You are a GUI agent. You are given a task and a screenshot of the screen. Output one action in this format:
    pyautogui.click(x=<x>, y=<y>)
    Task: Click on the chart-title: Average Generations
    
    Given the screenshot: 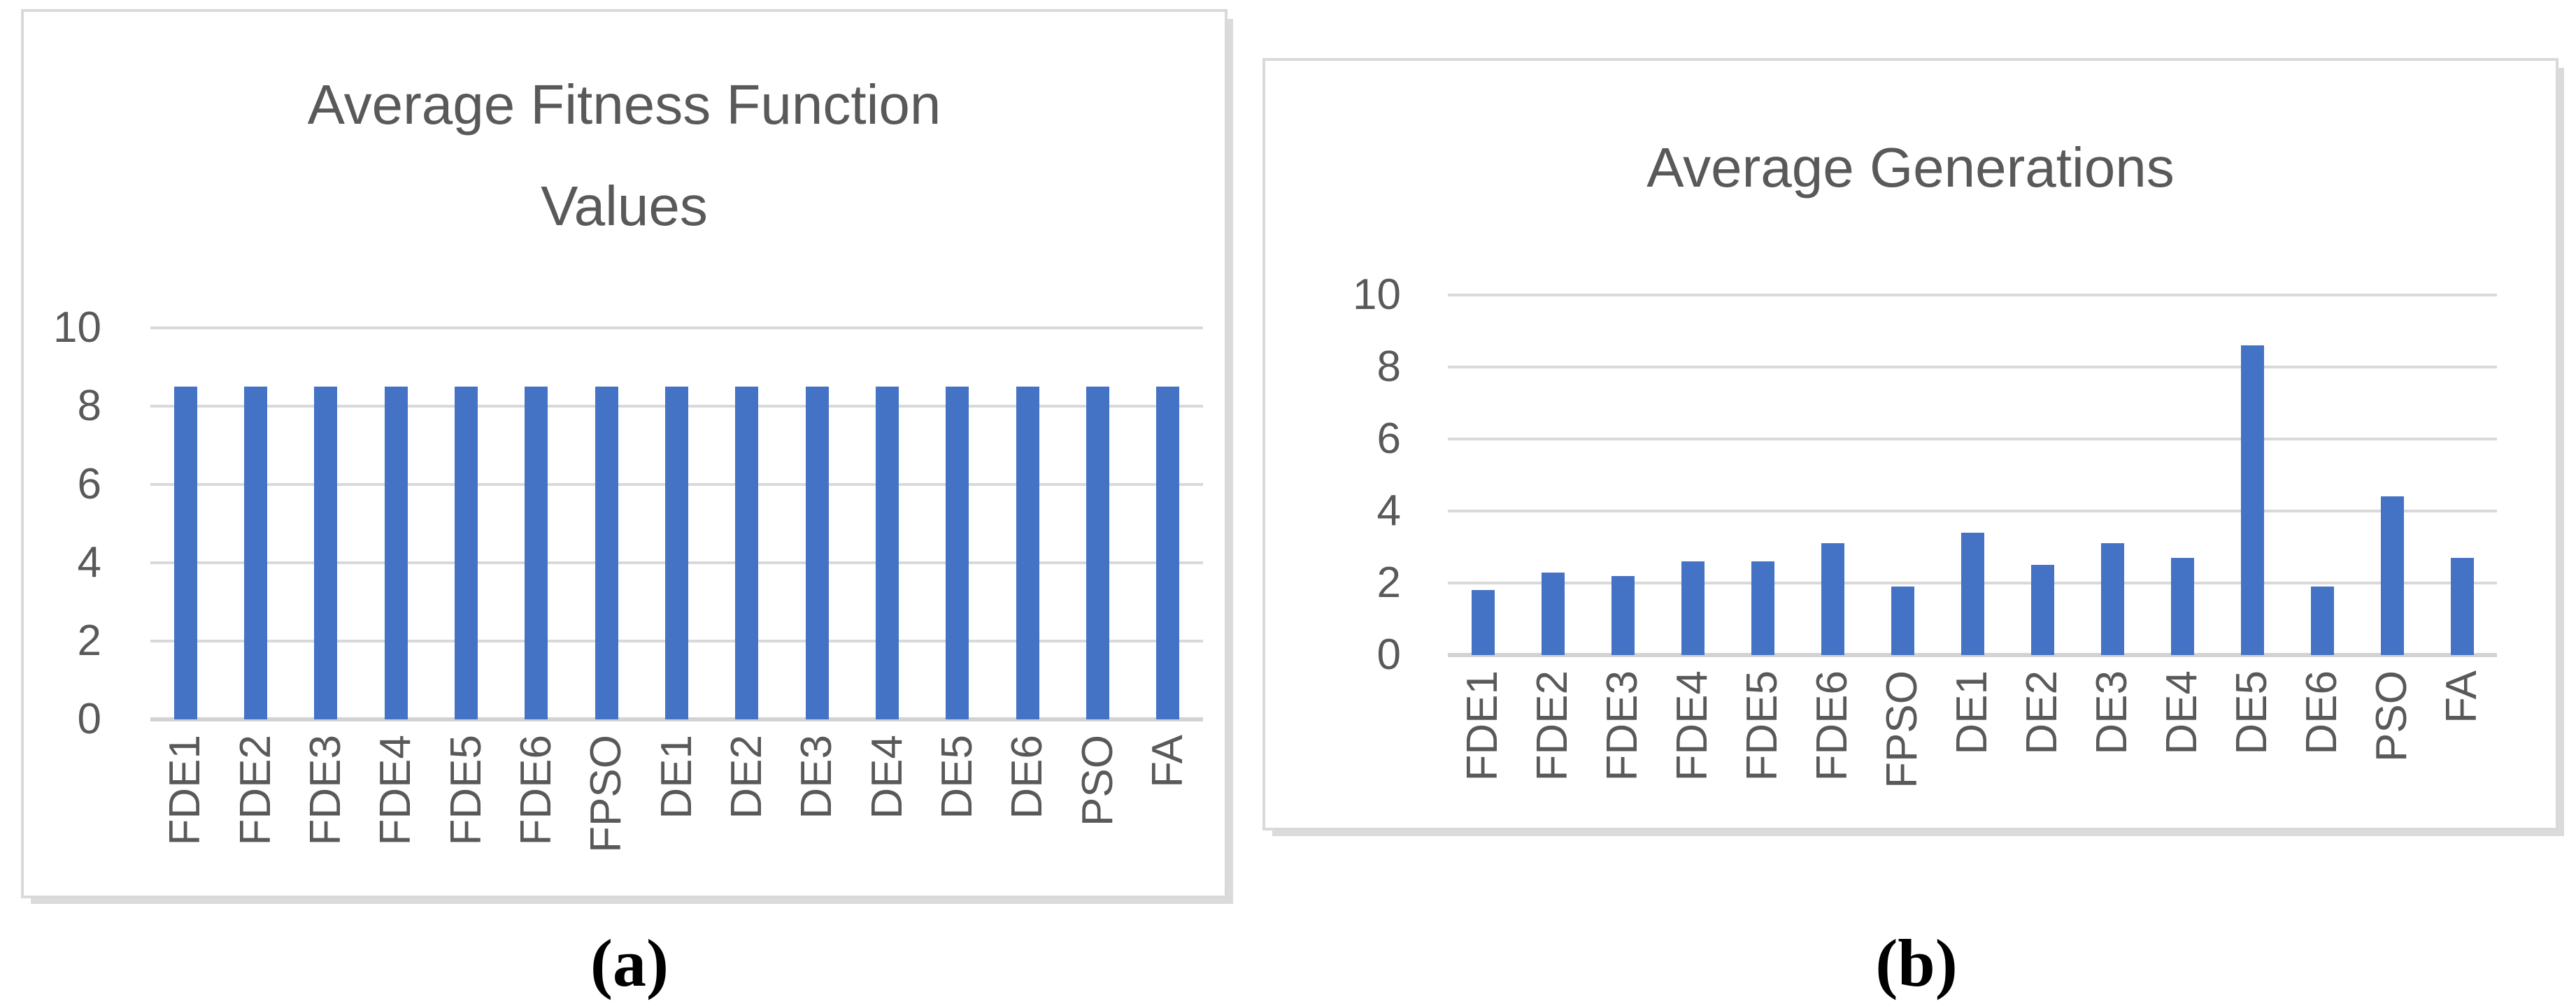 What is the action you would take?
    pyautogui.click(x=1910, y=167)
    